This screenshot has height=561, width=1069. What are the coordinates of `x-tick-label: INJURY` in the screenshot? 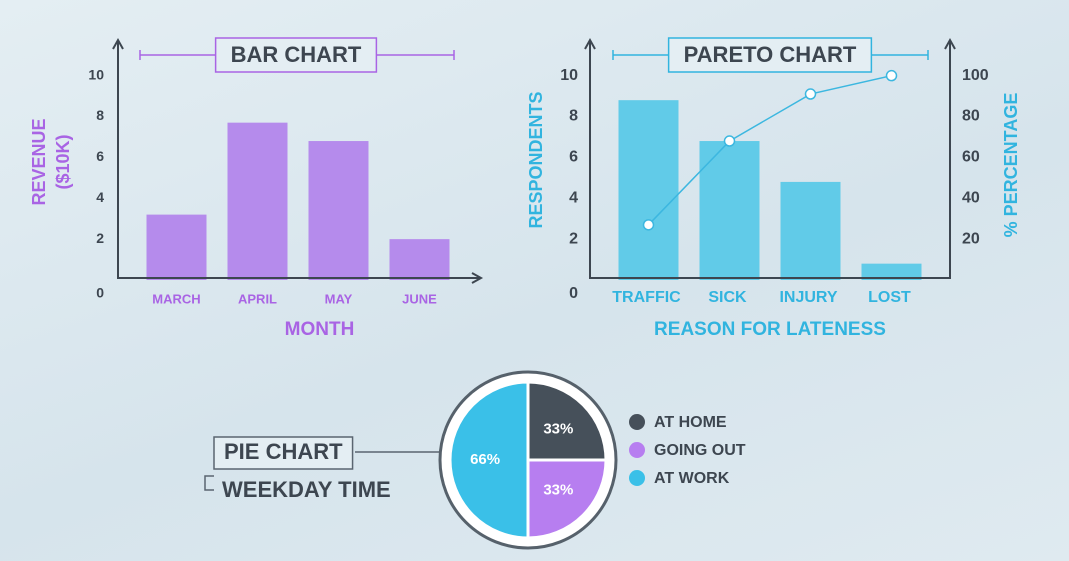 It's located at (808, 297).